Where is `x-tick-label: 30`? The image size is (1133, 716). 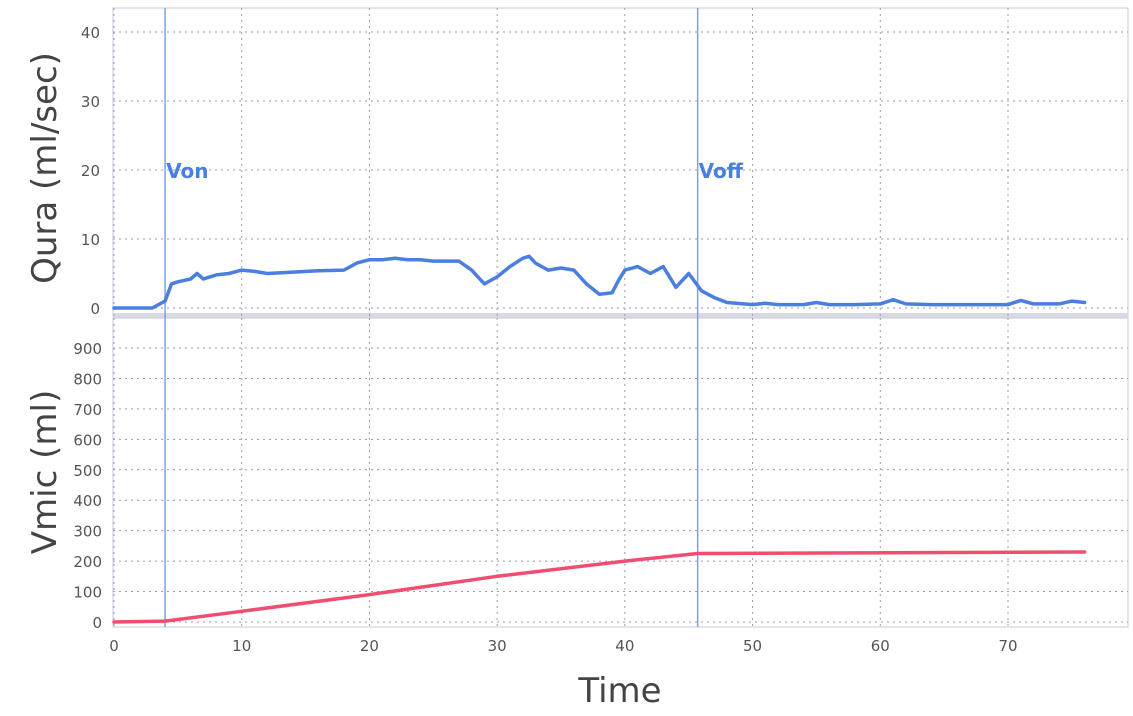
x-tick-label: 30 is located at coordinates (497, 646).